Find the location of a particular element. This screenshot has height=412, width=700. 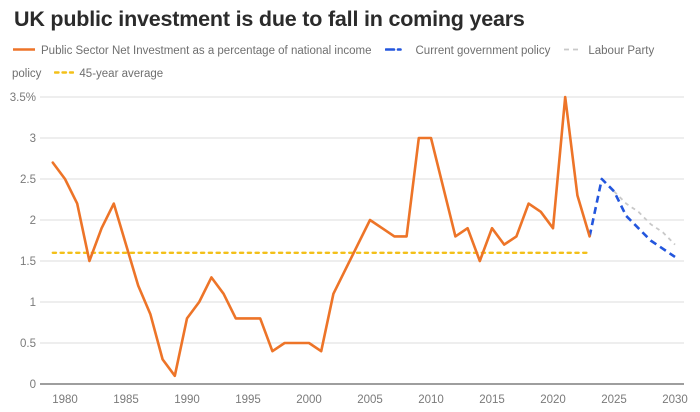

x-tick-label: 2030 is located at coordinates (675, 400).